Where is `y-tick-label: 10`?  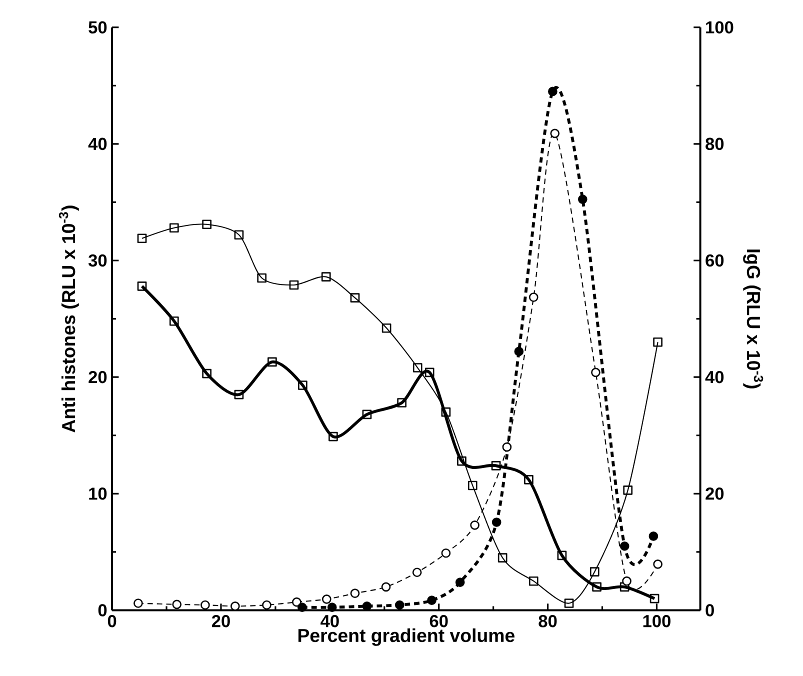 y-tick-label: 10 is located at coordinates (98, 493).